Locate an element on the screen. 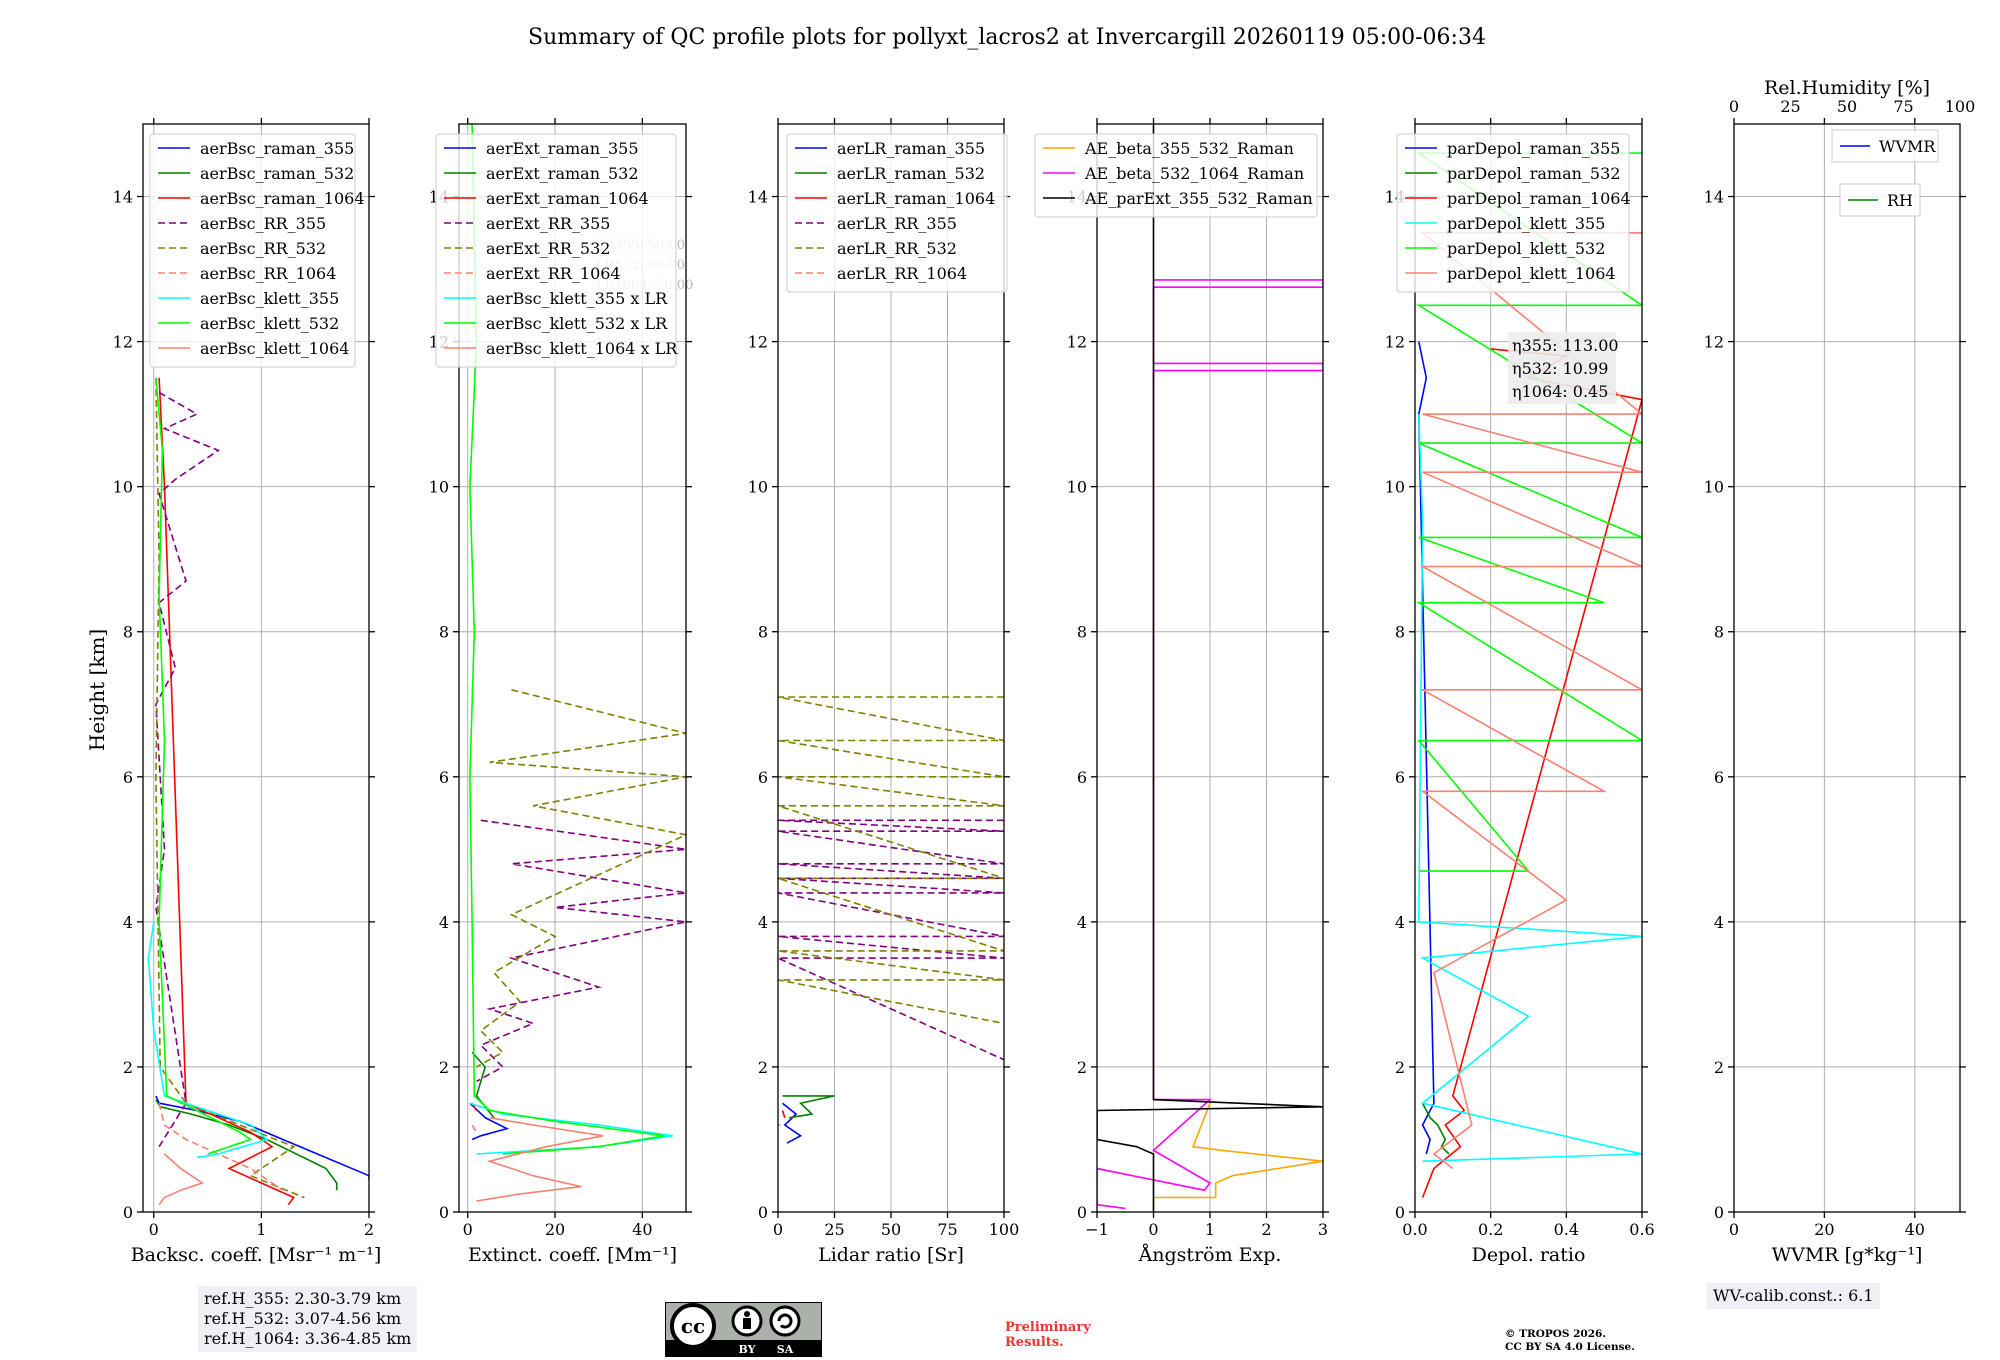  legend-label: aerLR_RR_355 is located at coordinates (897, 223).